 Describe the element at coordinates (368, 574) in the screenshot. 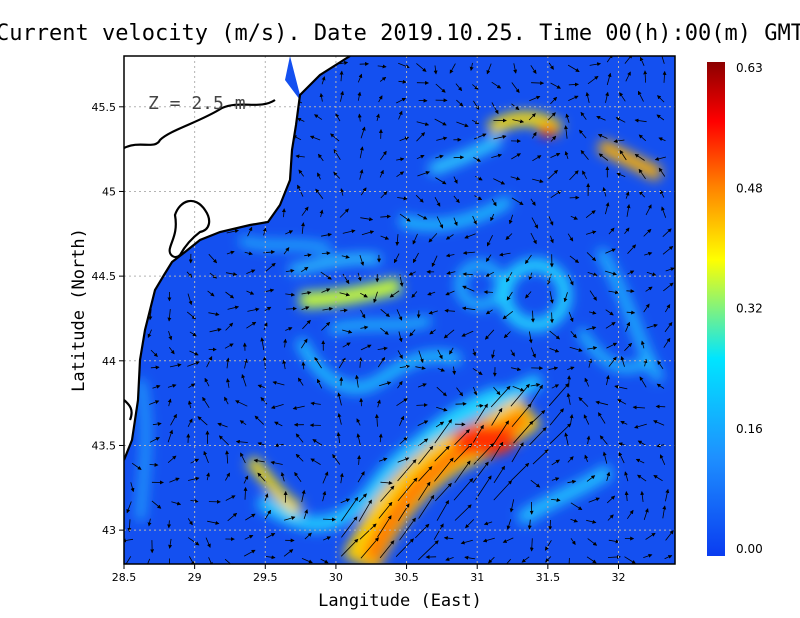

I see `x-axis-ticks: 28.5 29 29.5 30 30.5 31 31.5 32` at that location.